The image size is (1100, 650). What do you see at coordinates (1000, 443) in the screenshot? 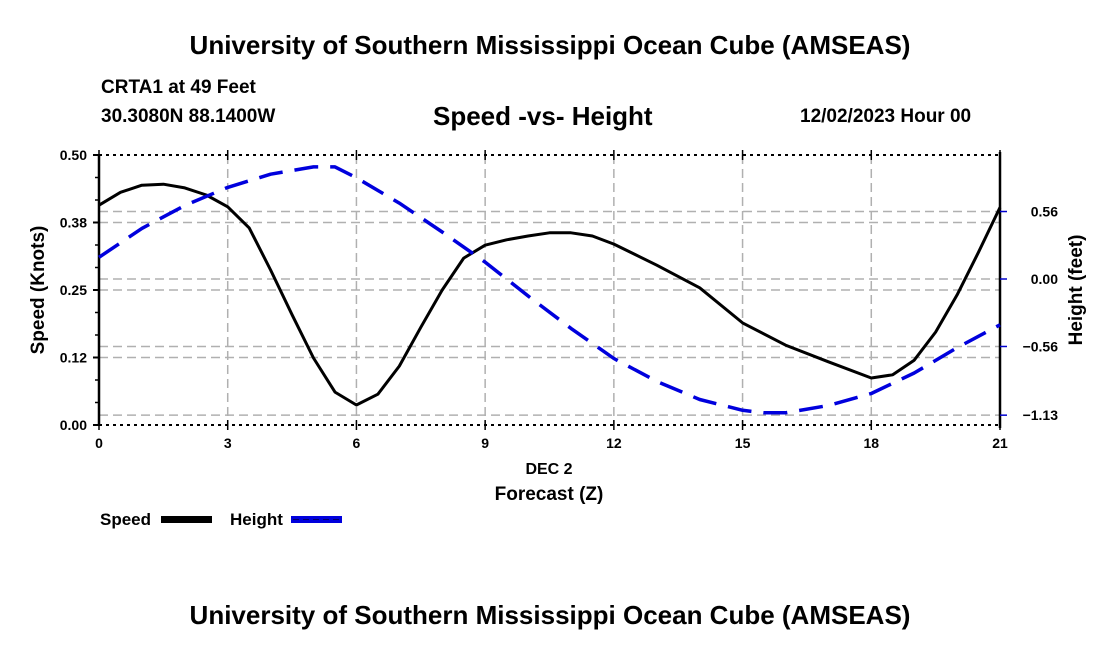
I see `x-tick-label: 21` at bounding box center [1000, 443].